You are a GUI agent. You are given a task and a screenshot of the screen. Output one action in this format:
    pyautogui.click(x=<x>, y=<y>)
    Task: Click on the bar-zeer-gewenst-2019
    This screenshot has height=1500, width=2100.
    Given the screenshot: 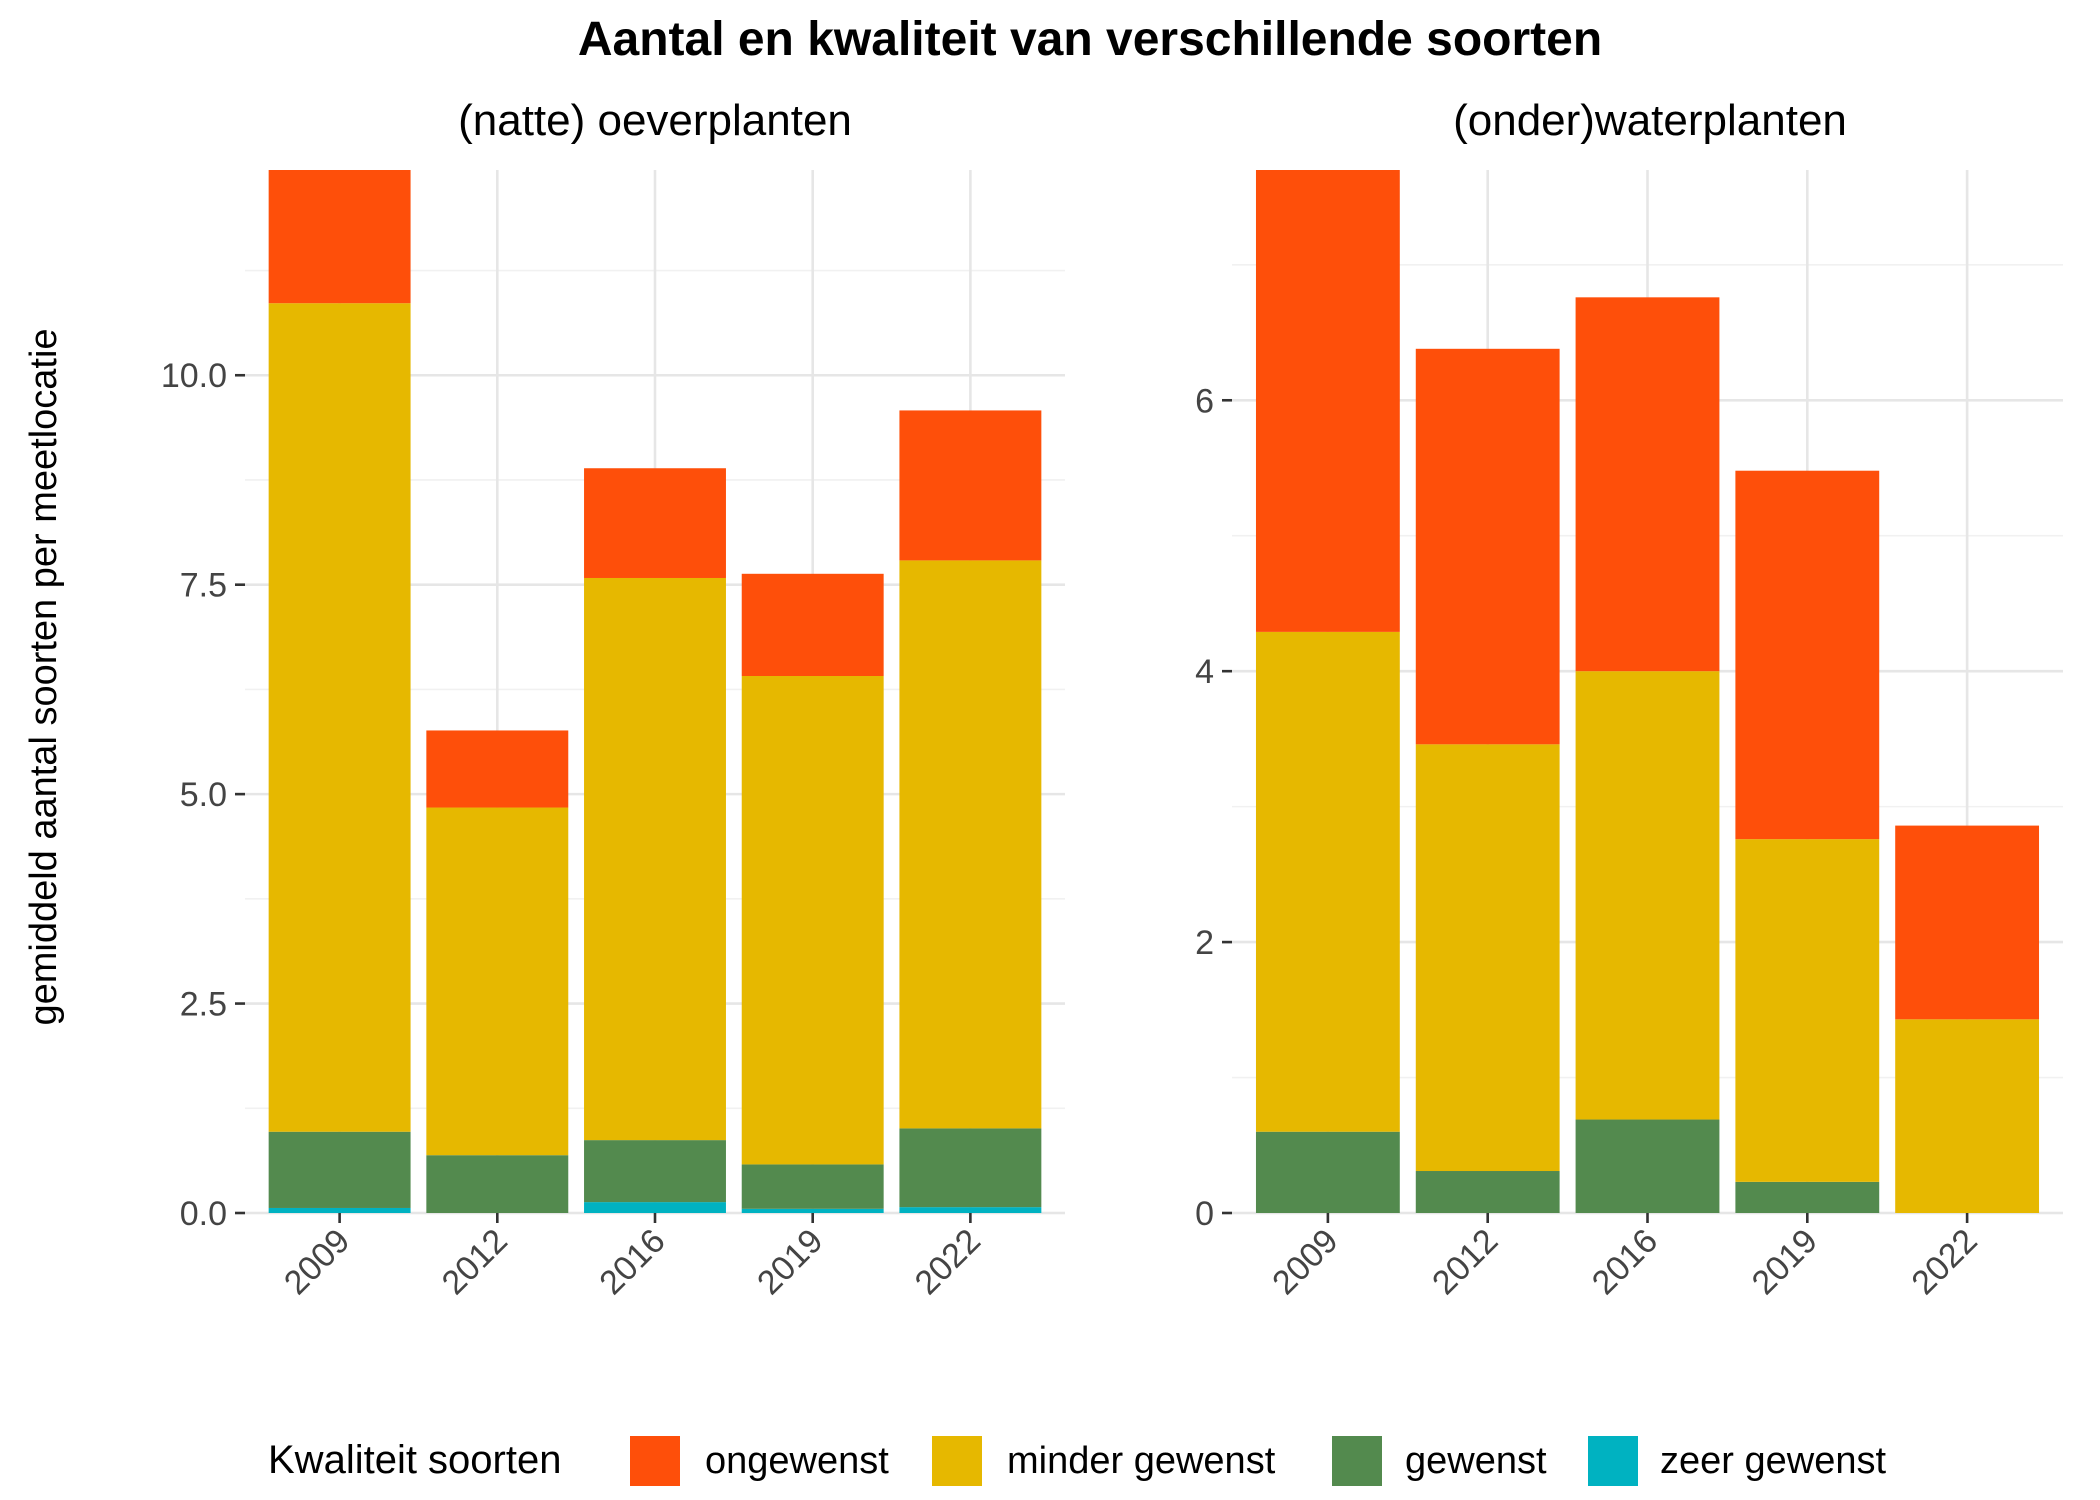 What is the action you would take?
    pyautogui.click(x=812, y=1210)
    